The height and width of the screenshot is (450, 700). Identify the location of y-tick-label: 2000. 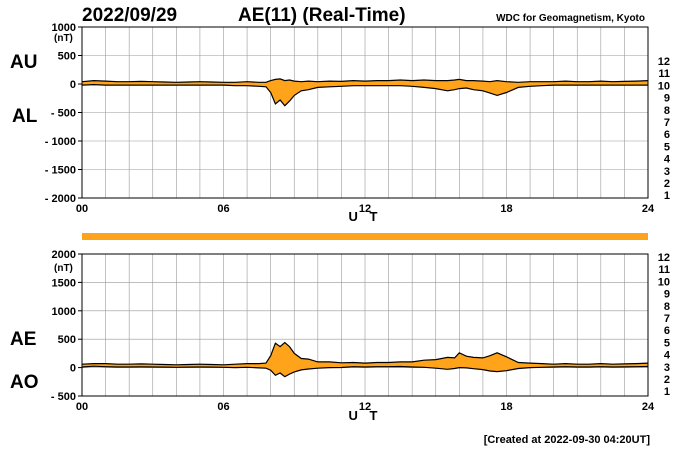
(64, 255).